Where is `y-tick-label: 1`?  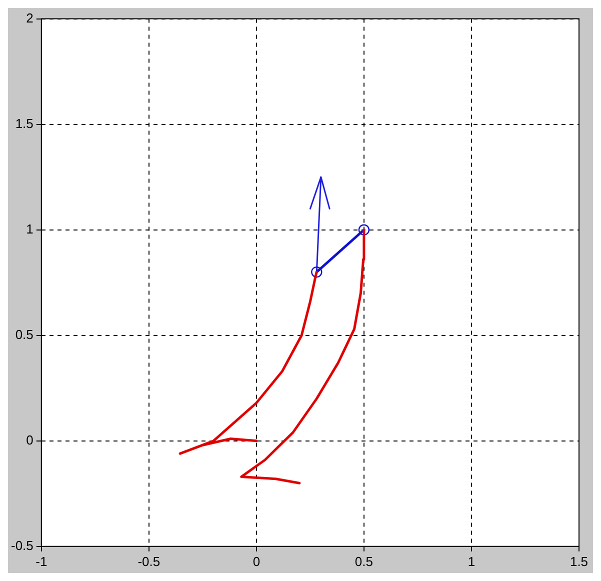
y-tick-label: 1 is located at coordinates (30, 228).